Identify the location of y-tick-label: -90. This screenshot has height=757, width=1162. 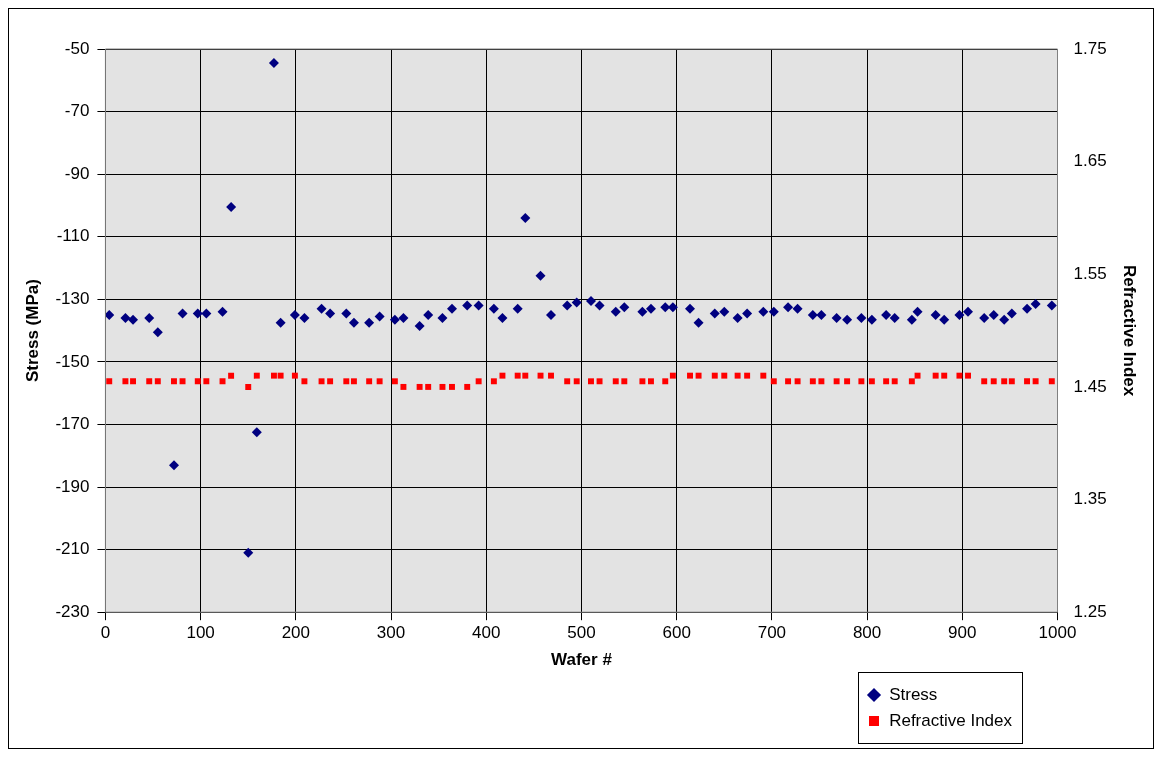
(77, 173).